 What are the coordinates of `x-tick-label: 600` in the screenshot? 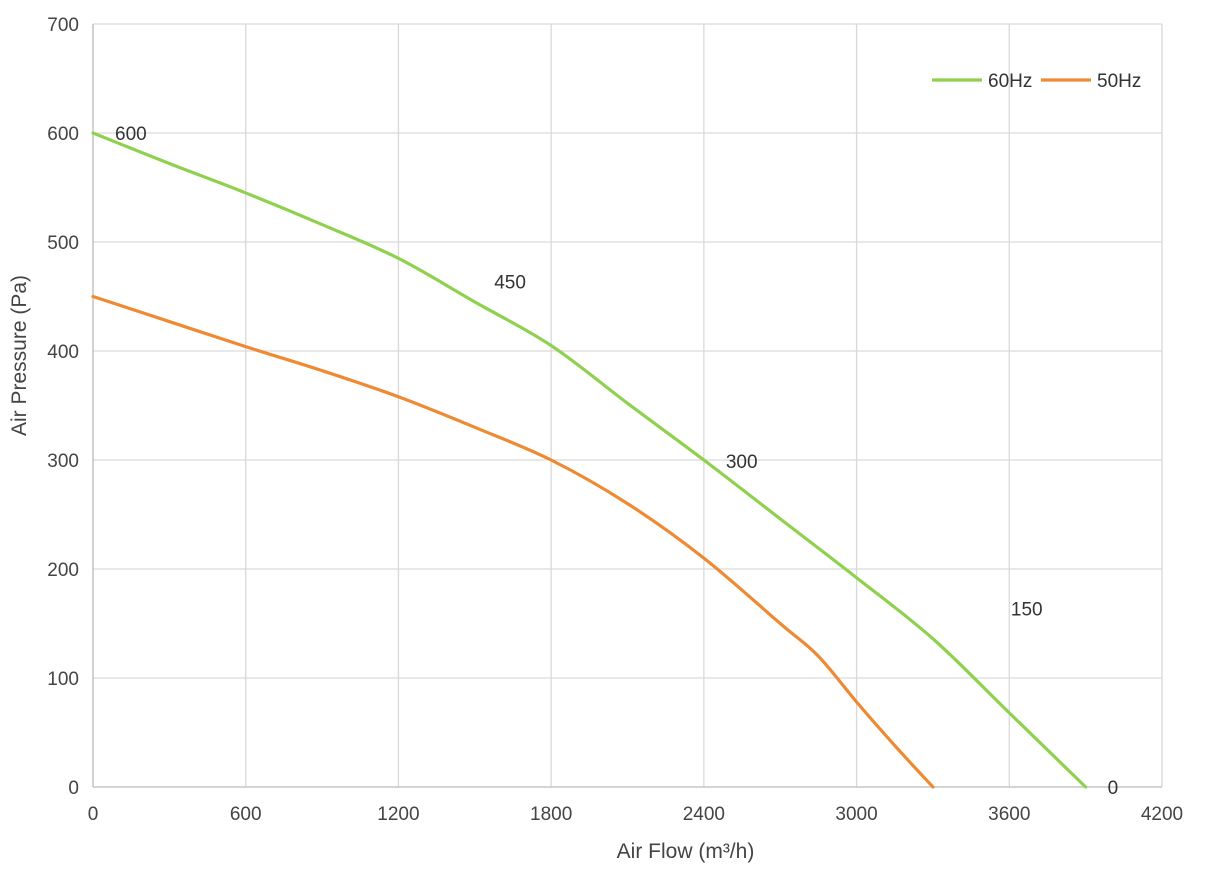 It's located at (246, 814).